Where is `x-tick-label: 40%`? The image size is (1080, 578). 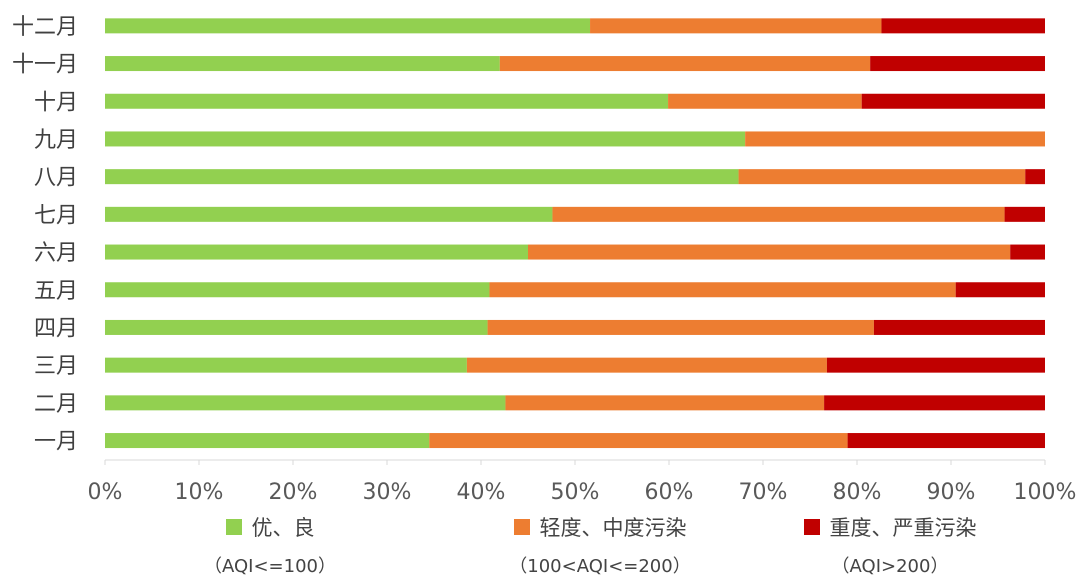
x-tick-label: 40% is located at coordinates (481, 492).